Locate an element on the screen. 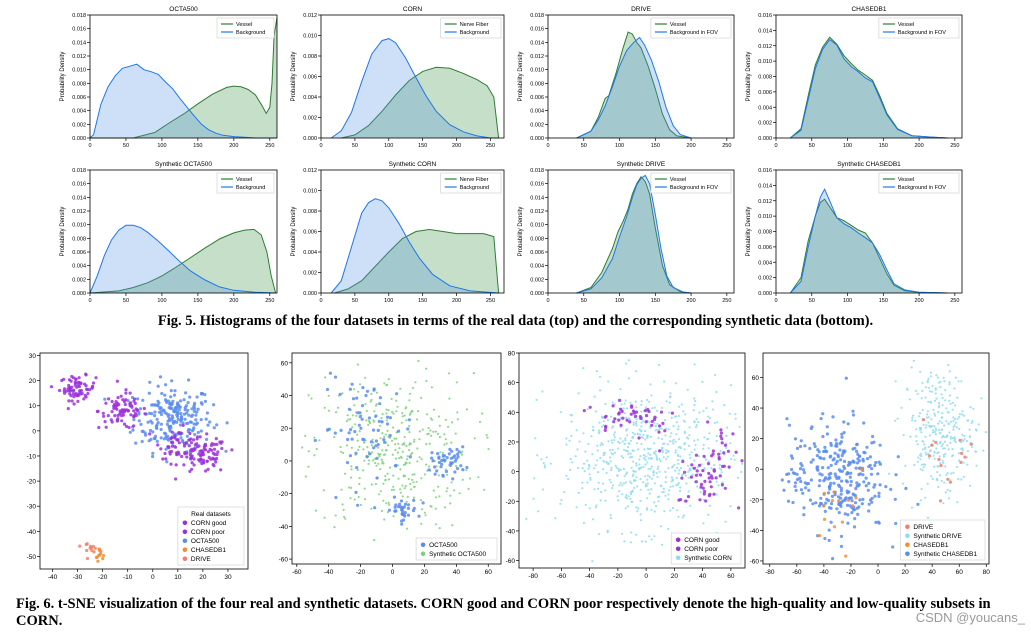 The width and height of the screenshot is (1031, 636). y-tick-label: -60 is located at coordinates (284, 560).